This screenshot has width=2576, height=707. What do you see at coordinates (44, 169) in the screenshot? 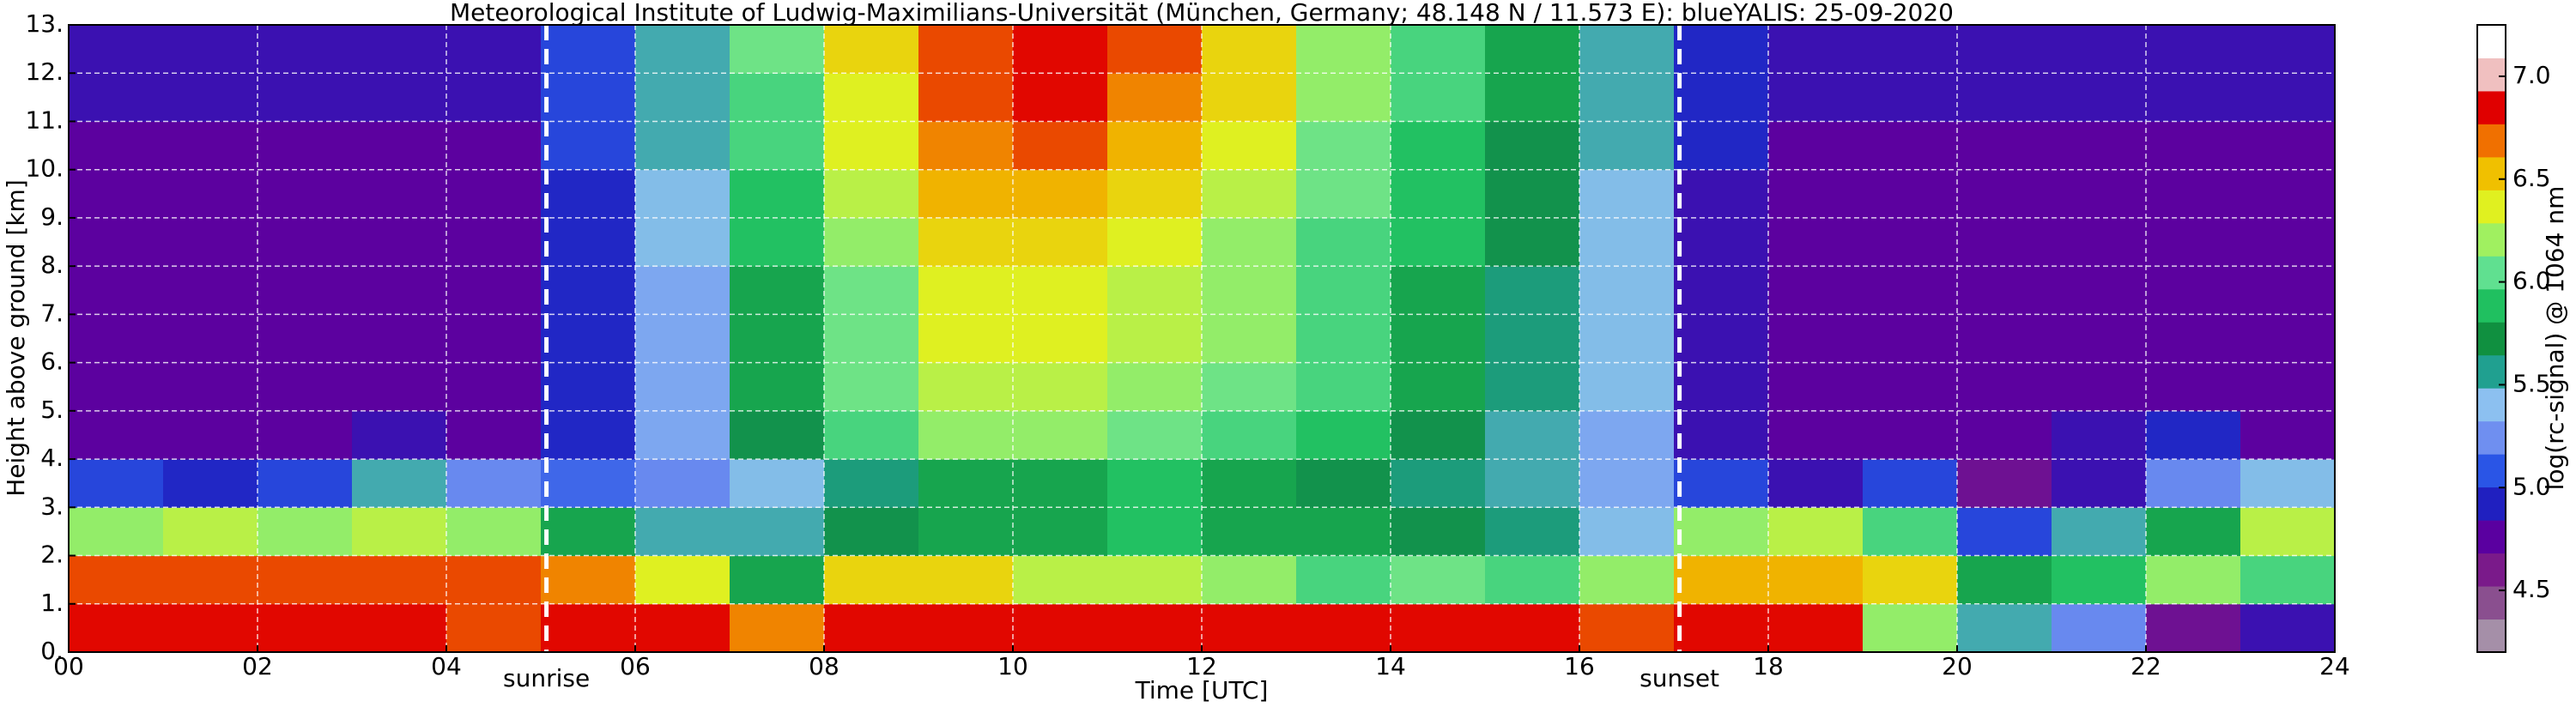
I see `y-tick-label: 10.` at bounding box center [44, 169].